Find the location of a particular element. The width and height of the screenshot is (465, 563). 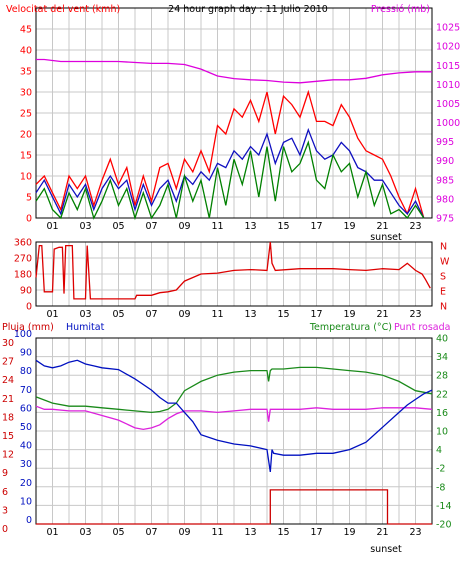

temperature-tick-label: 28 is located at coordinates (442, 376).